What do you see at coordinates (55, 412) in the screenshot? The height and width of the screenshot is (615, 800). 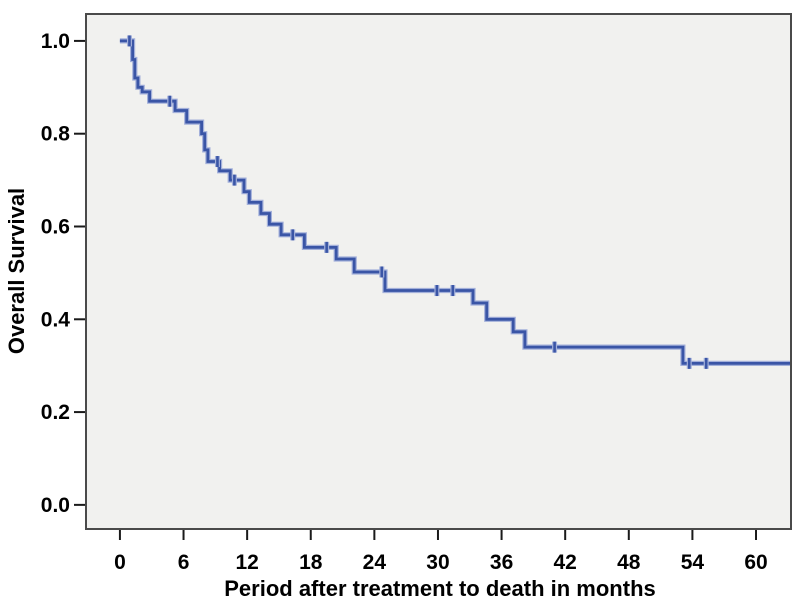 I see `y-tick-label: 0.2` at bounding box center [55, 412].